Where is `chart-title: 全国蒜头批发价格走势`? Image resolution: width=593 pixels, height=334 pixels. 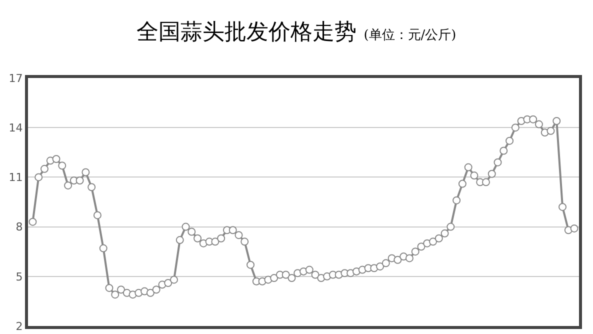 chart-title: 全国蒜头批发价格走势 is located at coordinates (246, 32).